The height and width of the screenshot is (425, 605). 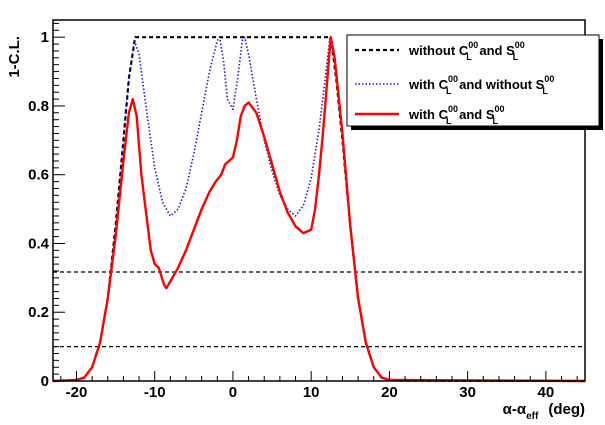 I want to click on x-tick-label: 40, so click(x=546, y=392).